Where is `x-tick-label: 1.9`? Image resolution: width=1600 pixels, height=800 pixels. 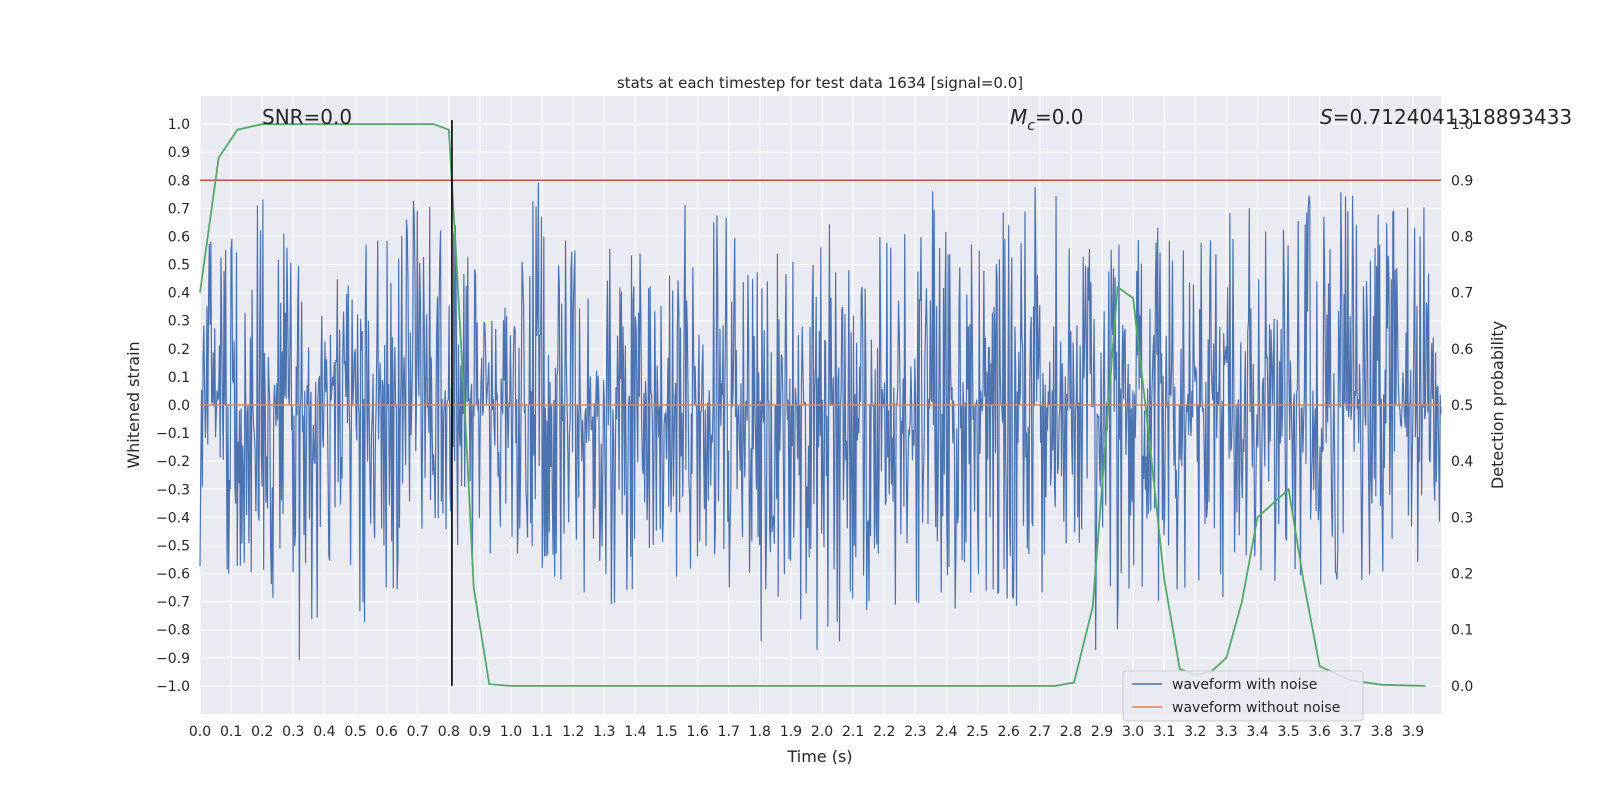
x-tick-label: 1.9 is located at coordinates (791, 732).